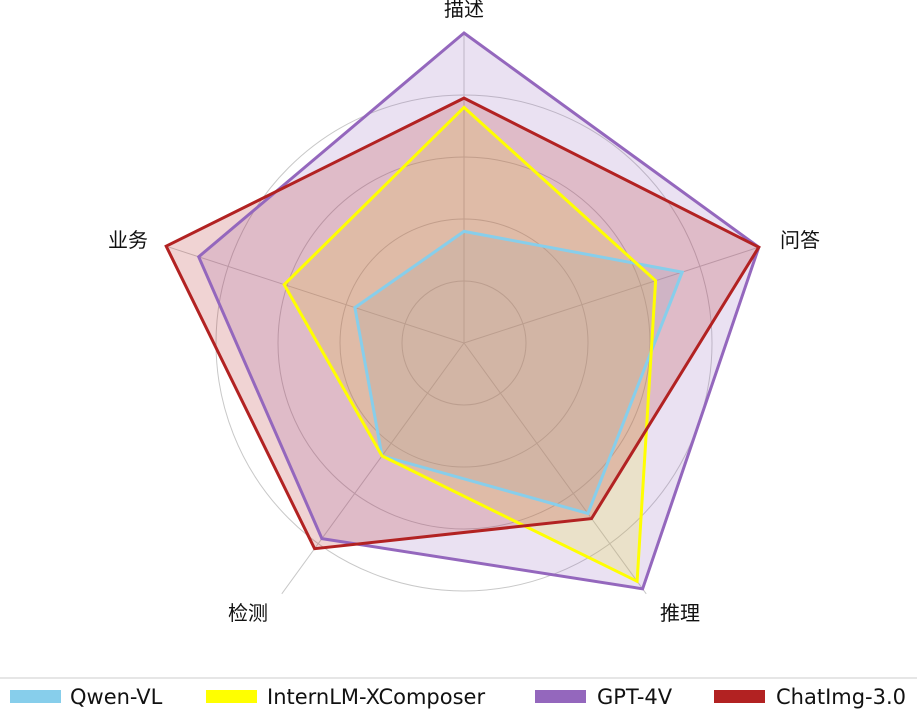 The height and width of the screenshot is (720, 917). What do you see at coordinates (800, 240) in the screenshot?
I see `axis-label-2: 问答` at bounding box center [800, 240].